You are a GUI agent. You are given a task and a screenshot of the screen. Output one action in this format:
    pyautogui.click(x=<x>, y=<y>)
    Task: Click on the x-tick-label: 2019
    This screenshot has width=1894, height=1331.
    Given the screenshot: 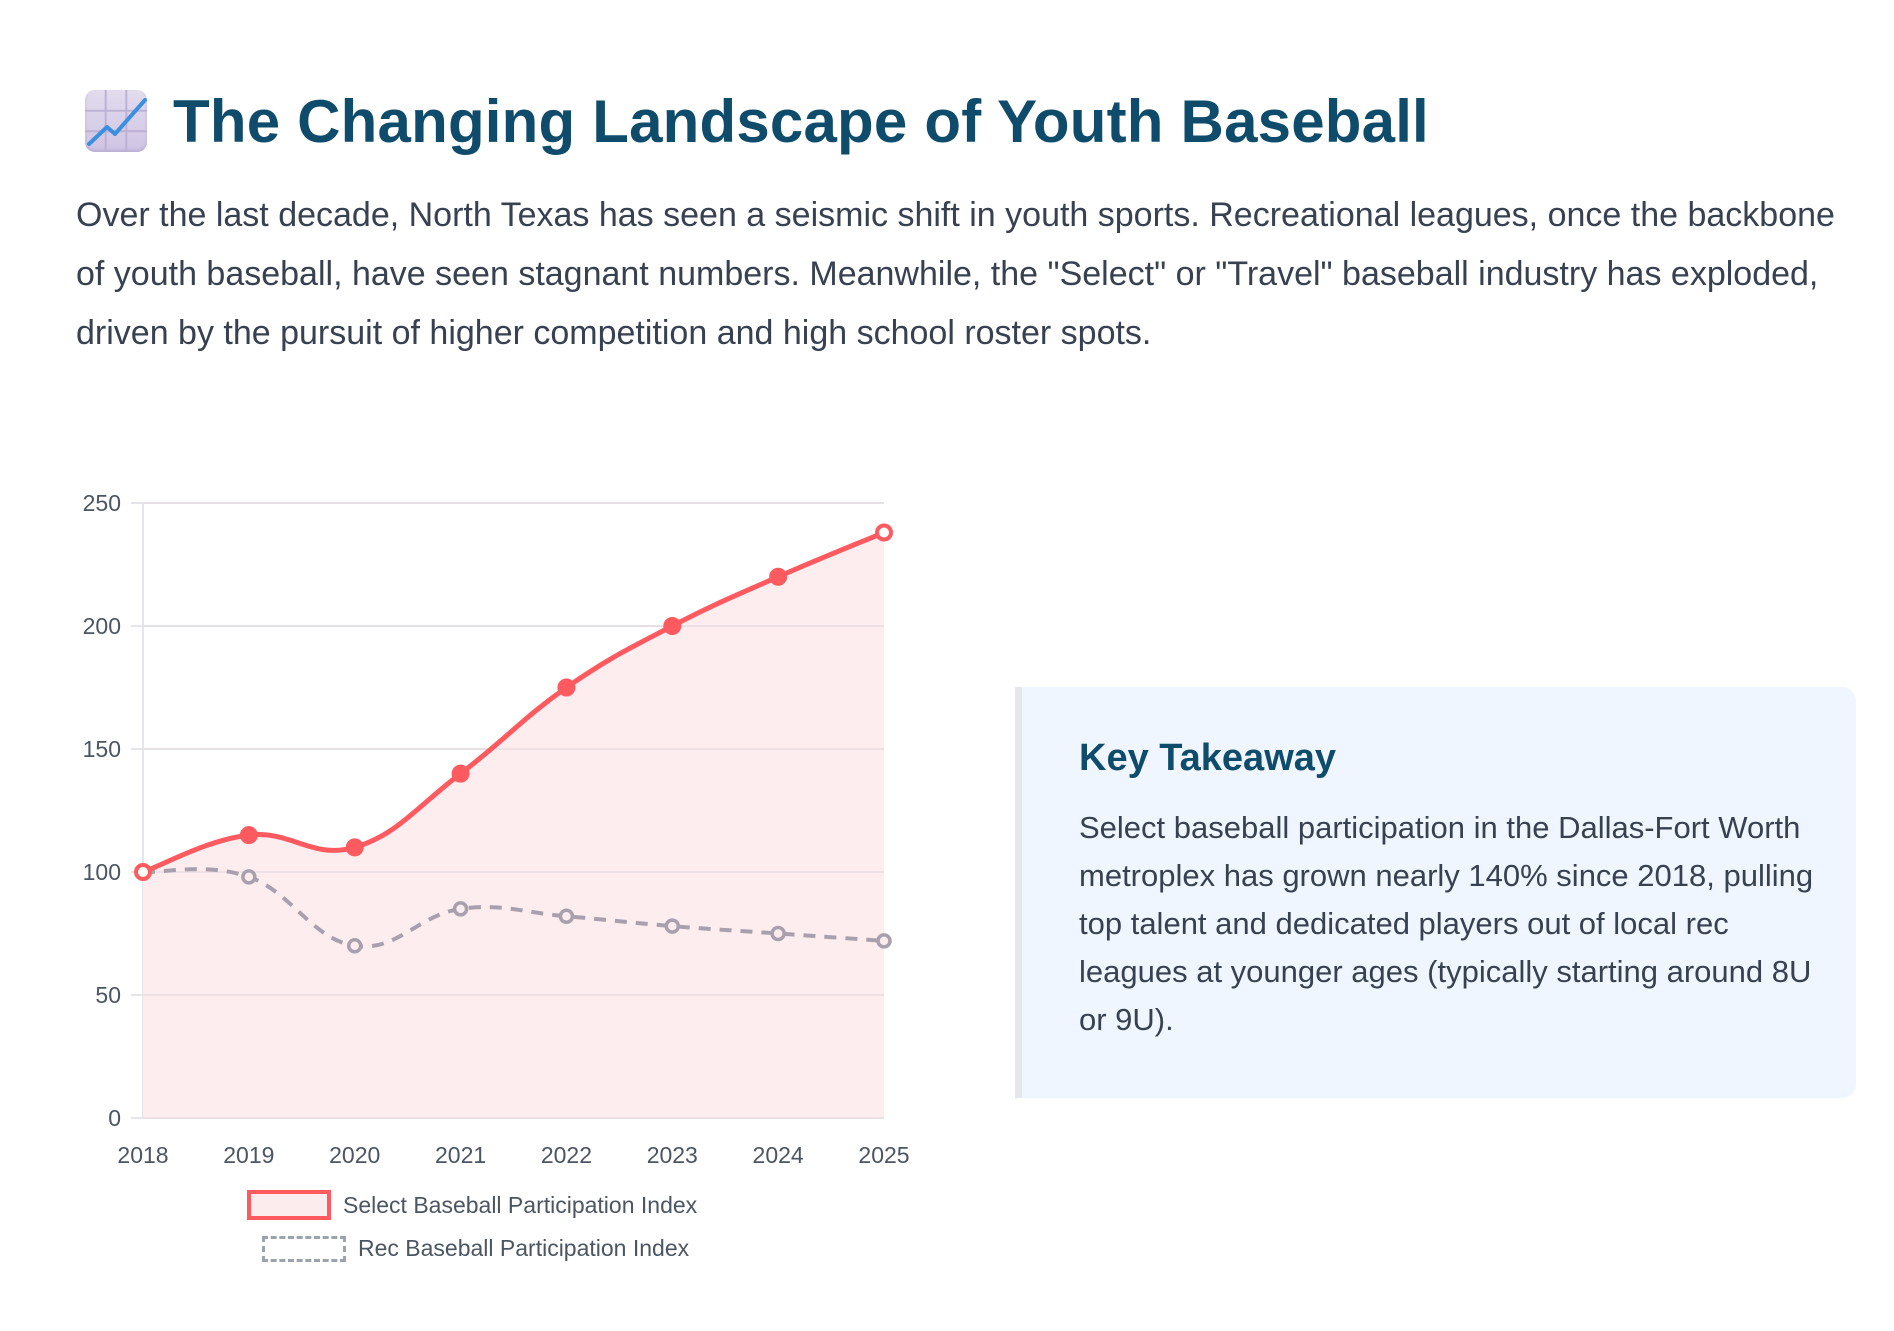 What is the action you would take?
    pyautogui.click(x=248, y=1155)
    